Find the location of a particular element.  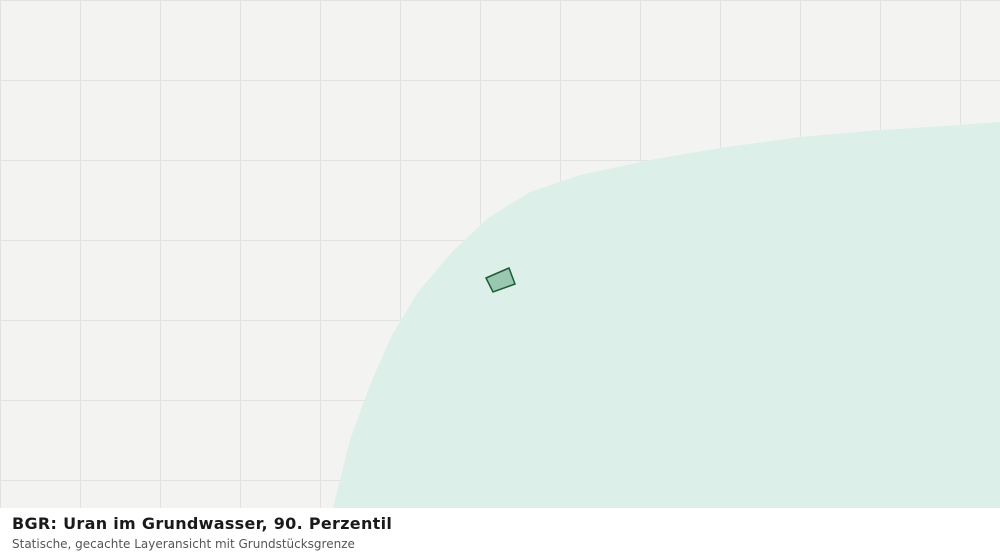

parcel-boundary is located at coordinates (500, 279).